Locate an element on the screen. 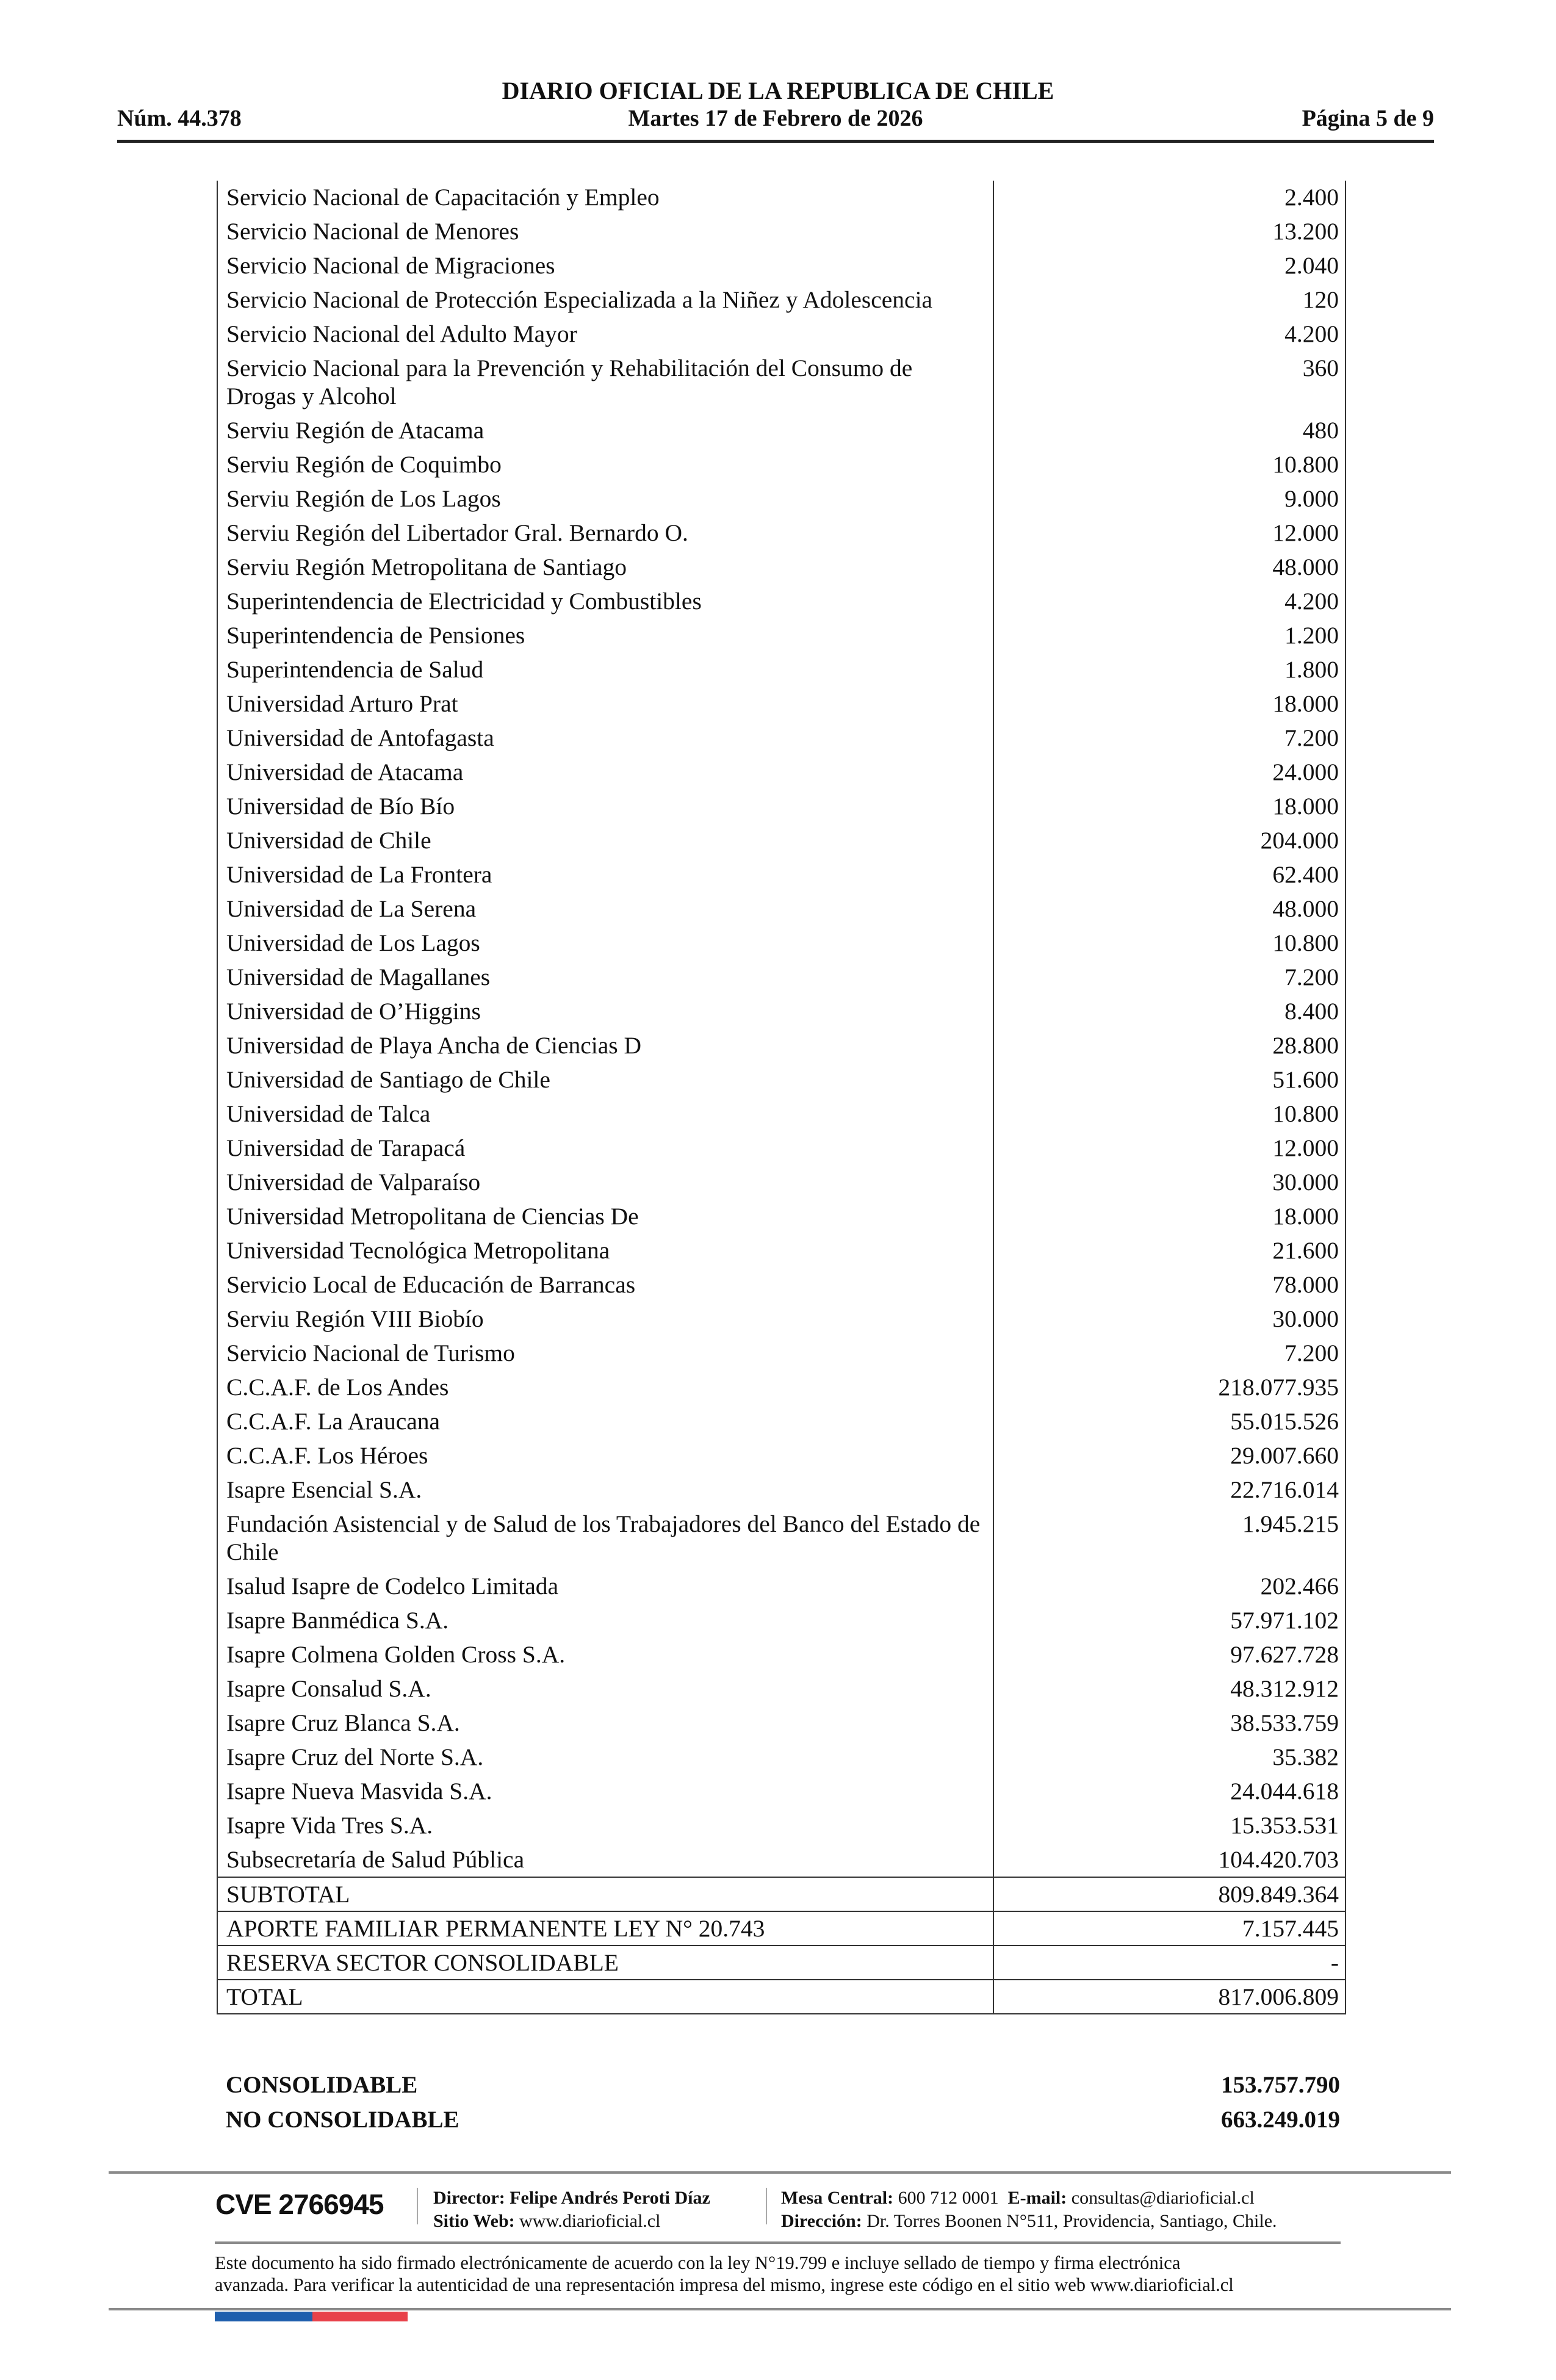 This screenshot has width=1556, height=2380. table-row: Universidad de Bío Bío 18.000 is located at coordinates (782, 806).